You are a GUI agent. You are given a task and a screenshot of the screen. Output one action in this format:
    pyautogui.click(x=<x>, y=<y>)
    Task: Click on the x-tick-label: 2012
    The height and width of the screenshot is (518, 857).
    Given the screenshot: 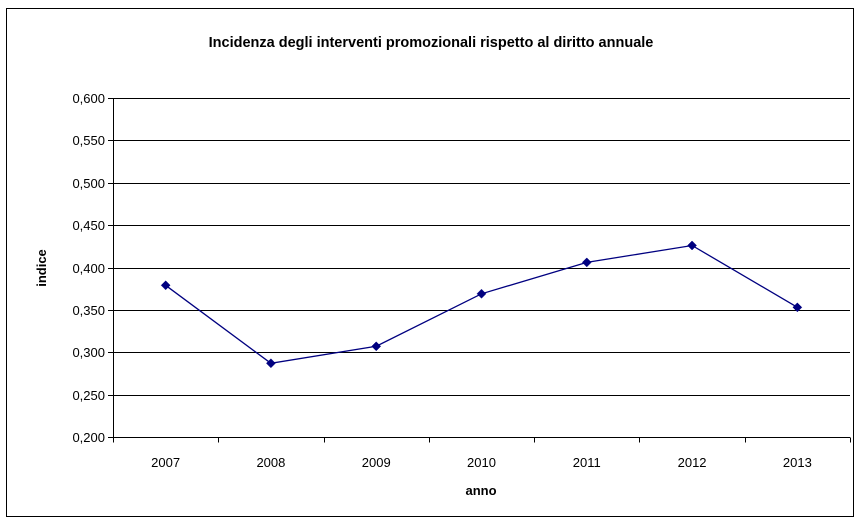 What is the action you would take?
    pyautogui.click(x=692, y=462)
    